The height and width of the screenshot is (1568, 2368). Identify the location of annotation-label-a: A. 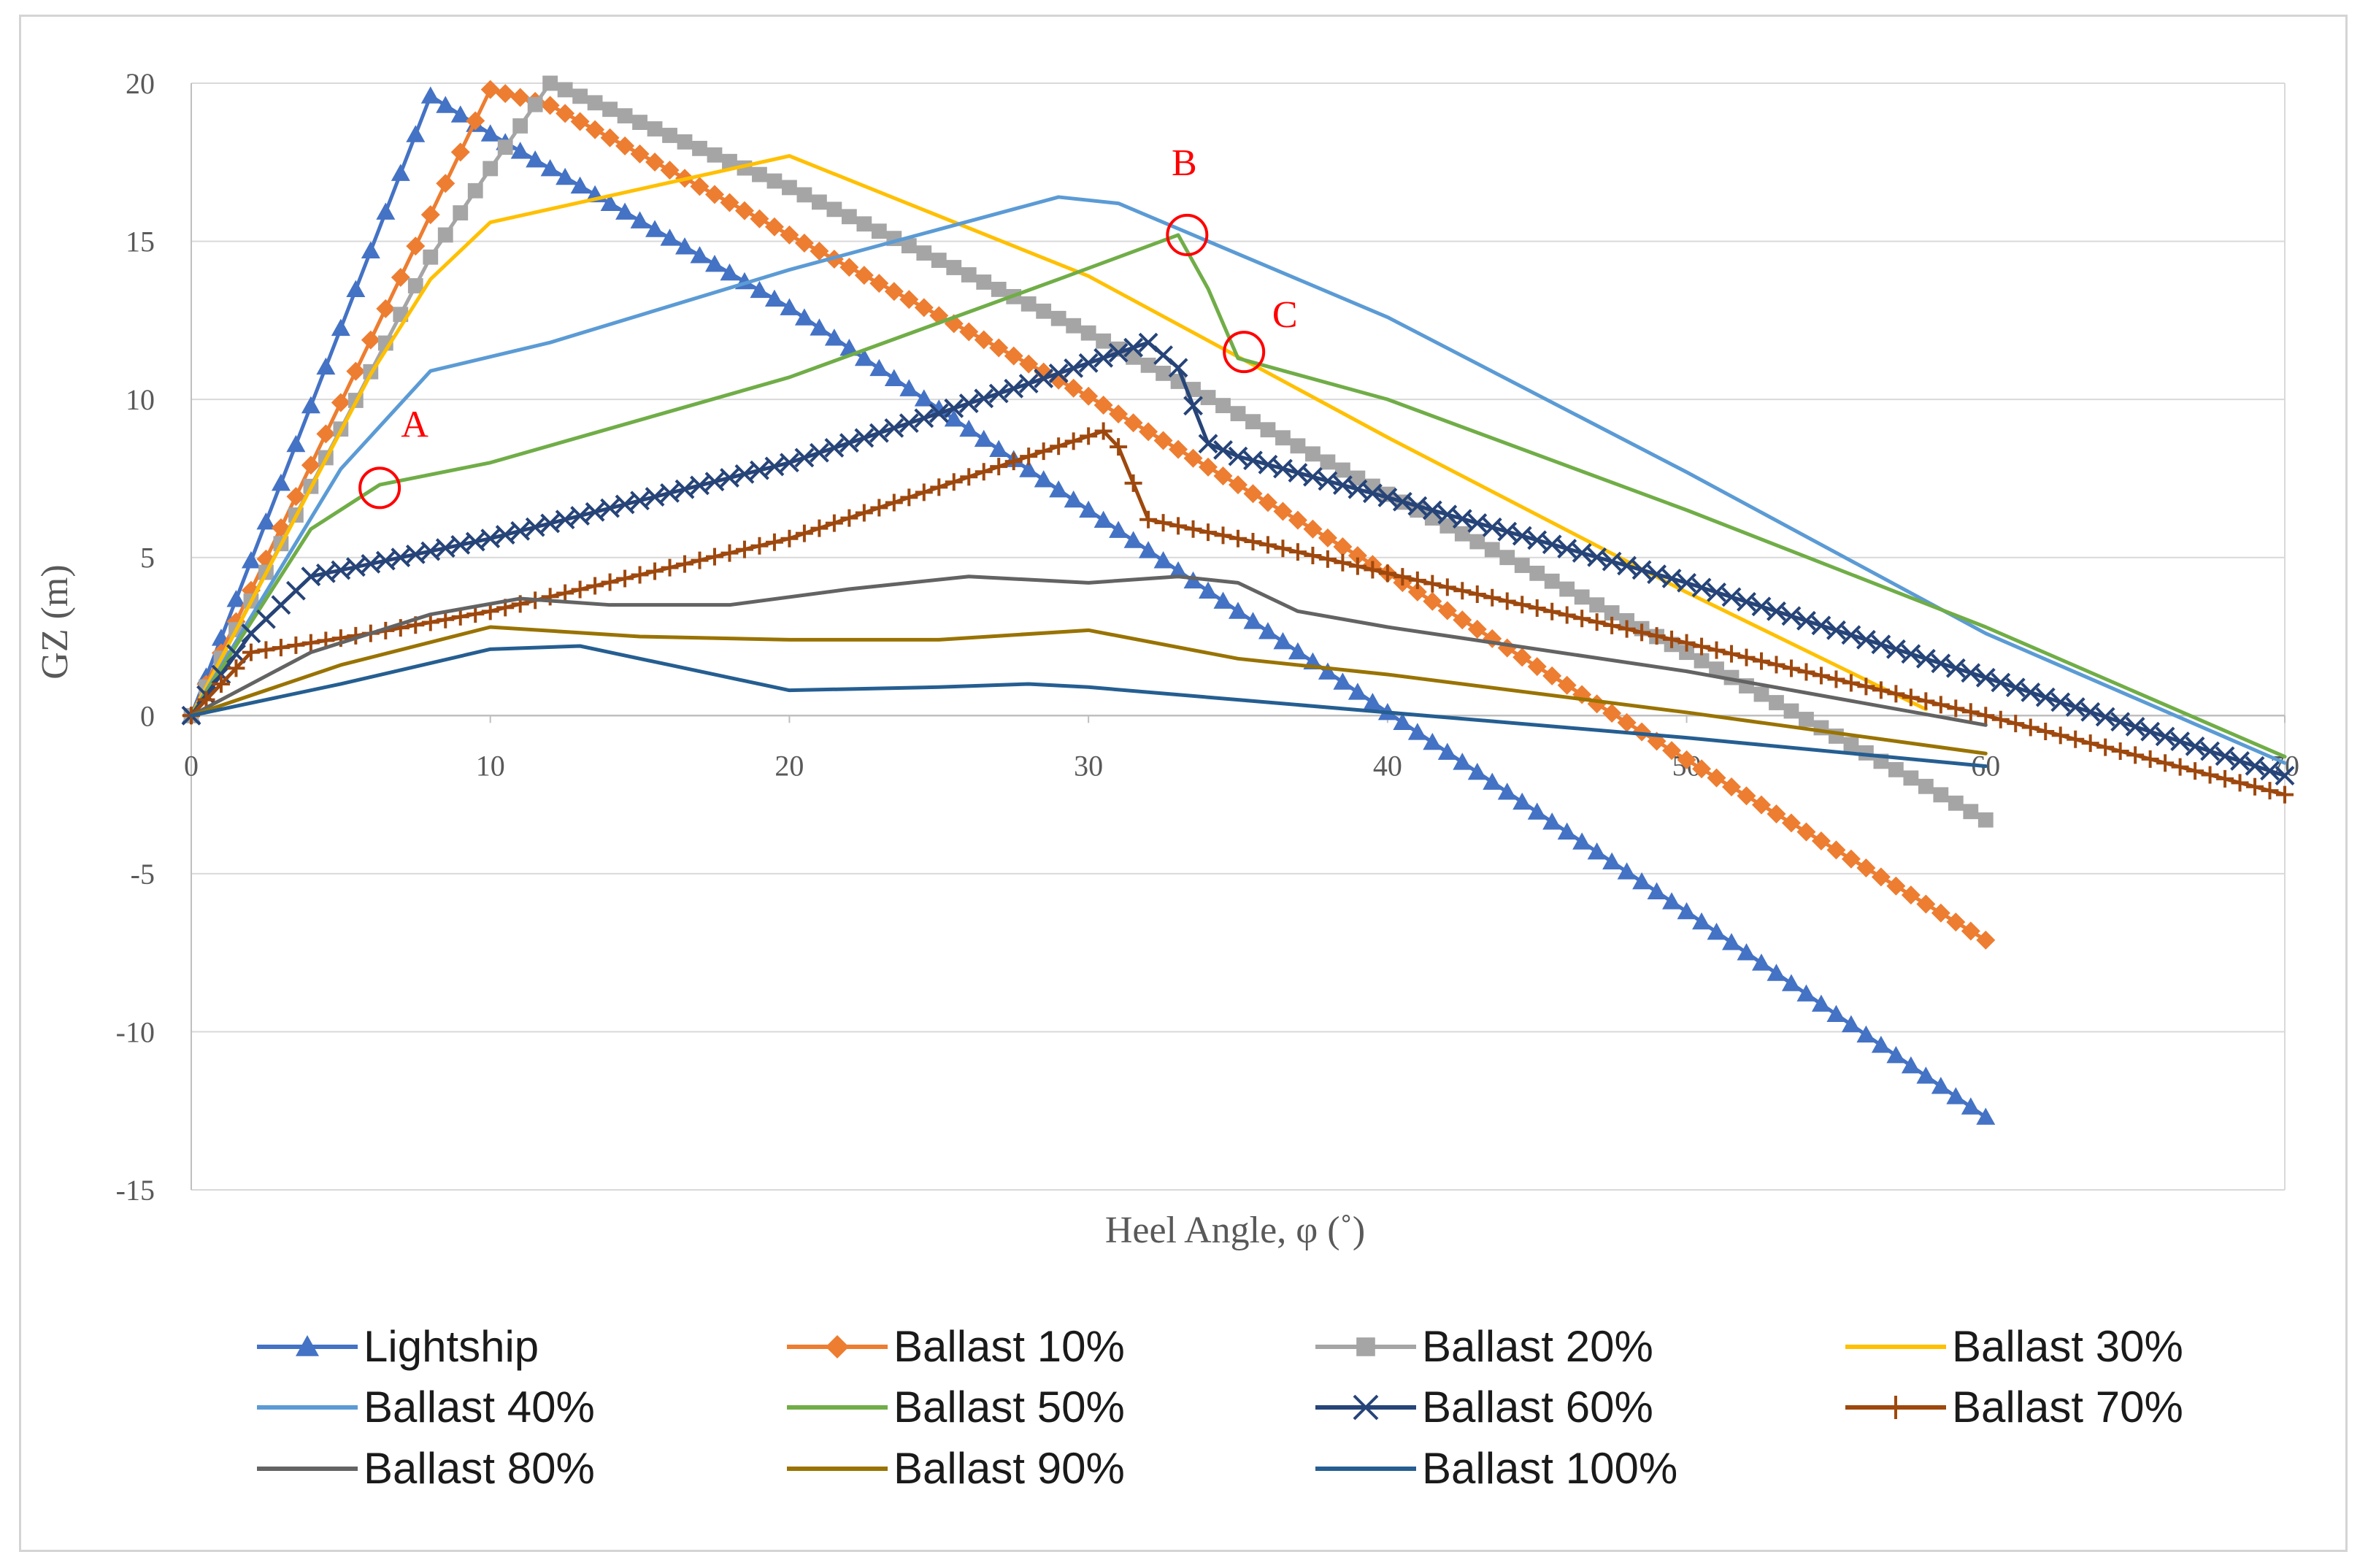
(414, 424).